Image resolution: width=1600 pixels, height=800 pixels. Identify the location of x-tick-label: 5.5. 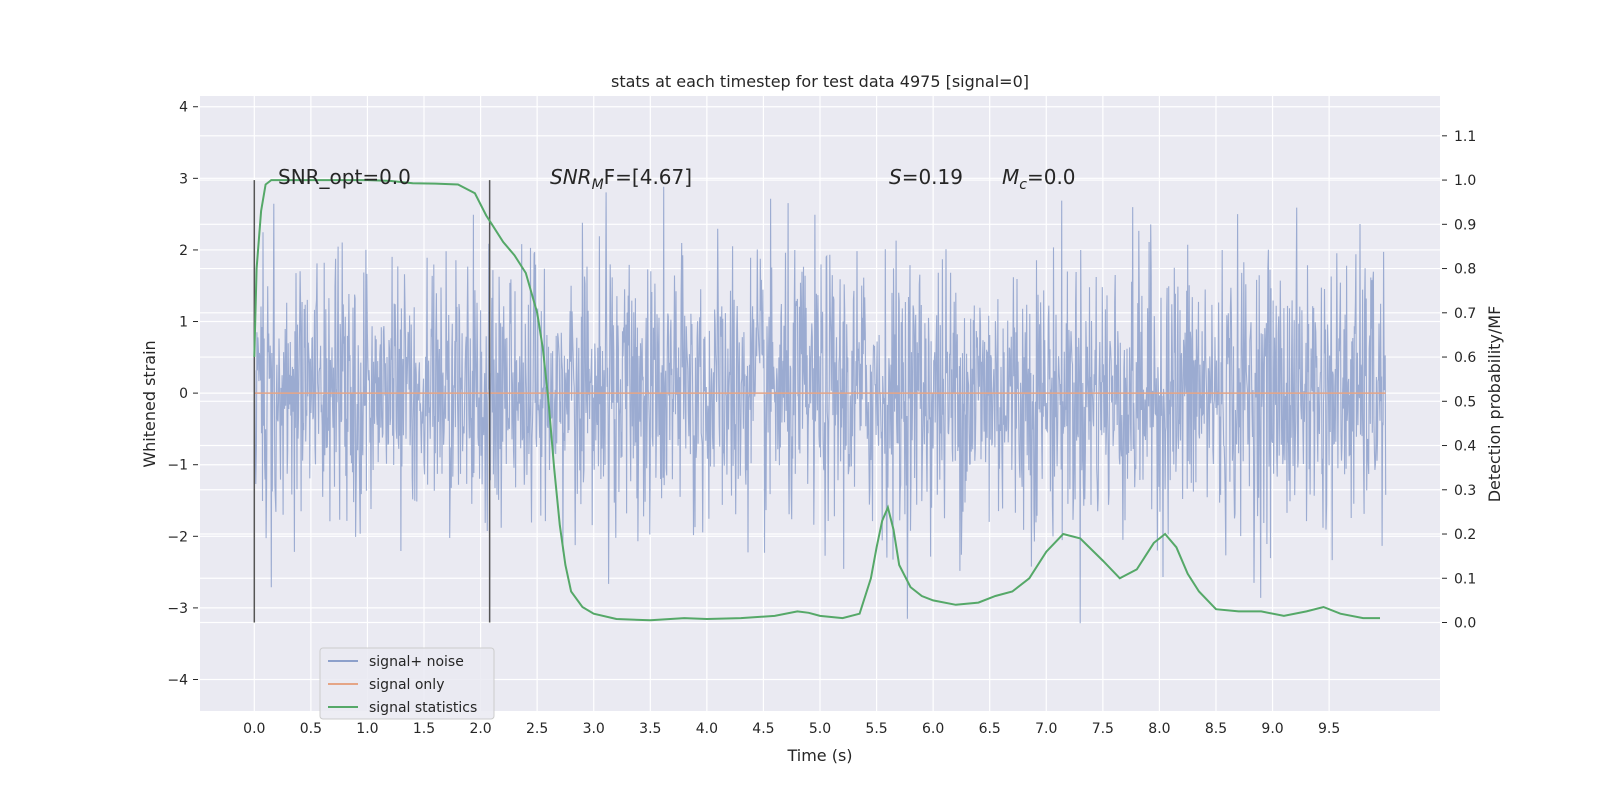
(876, 729).